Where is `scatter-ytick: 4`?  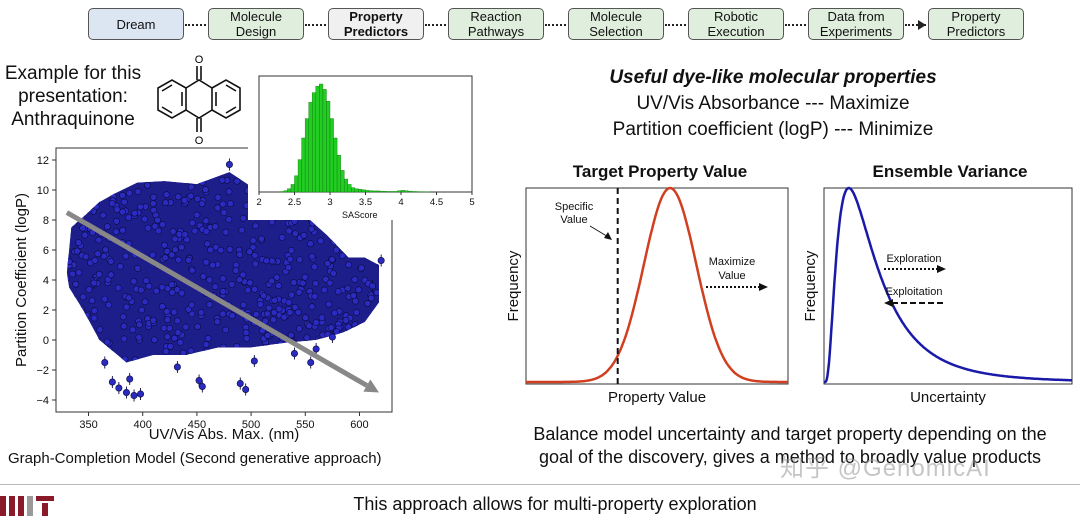
scatter-ytick: 4 is located at coordinates (46, 281).